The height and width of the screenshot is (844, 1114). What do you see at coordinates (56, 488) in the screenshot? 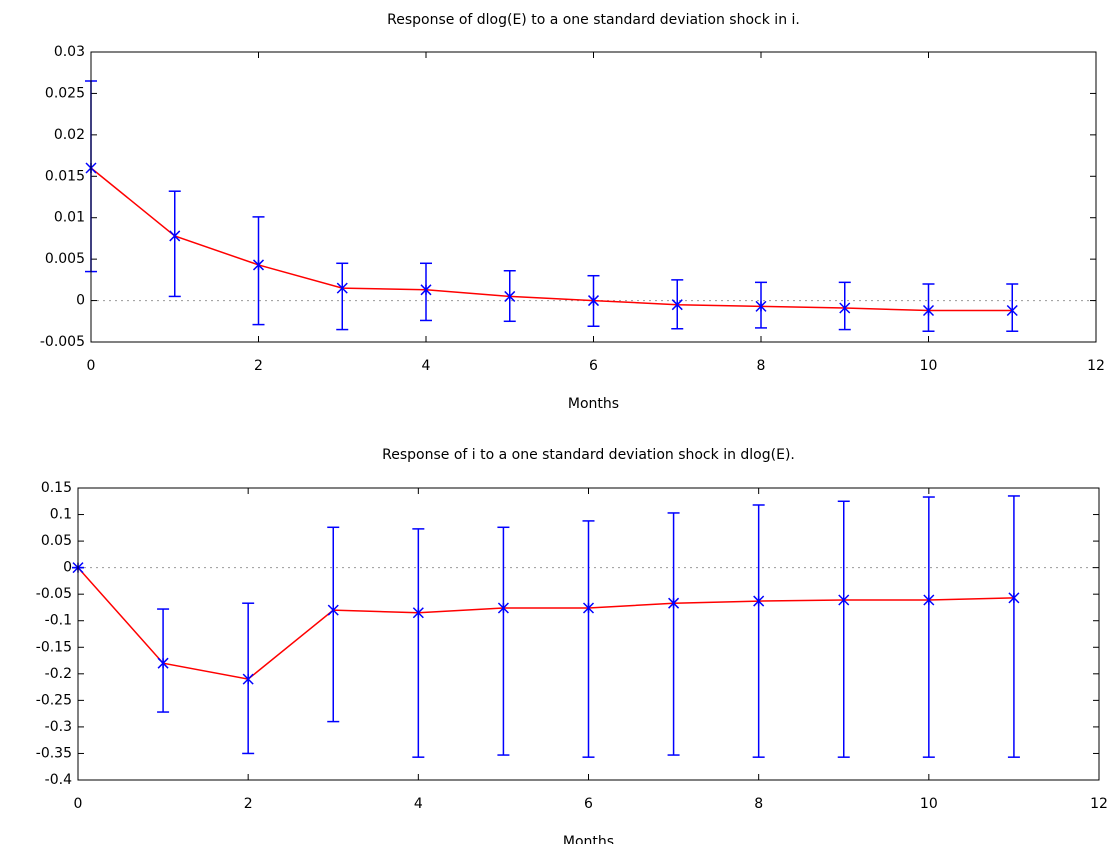
I see `y-tick-label: 0.15` at bounding box center [56, 488].